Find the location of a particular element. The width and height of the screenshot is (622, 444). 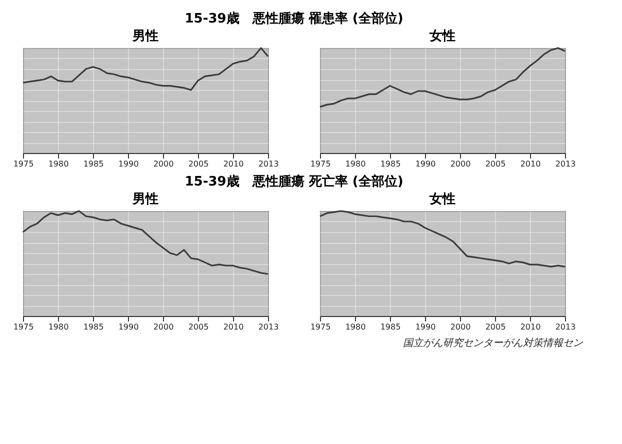

chart-title: 15-39歳 悪性腫瘍 罹患率 (全部位) is located at coordinates (294, 18).